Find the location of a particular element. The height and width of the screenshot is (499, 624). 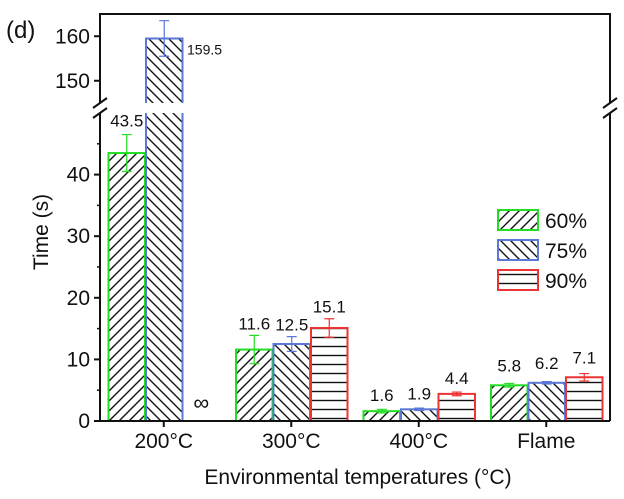

y-tick-label: 160 is located at coordinates (72, 36).